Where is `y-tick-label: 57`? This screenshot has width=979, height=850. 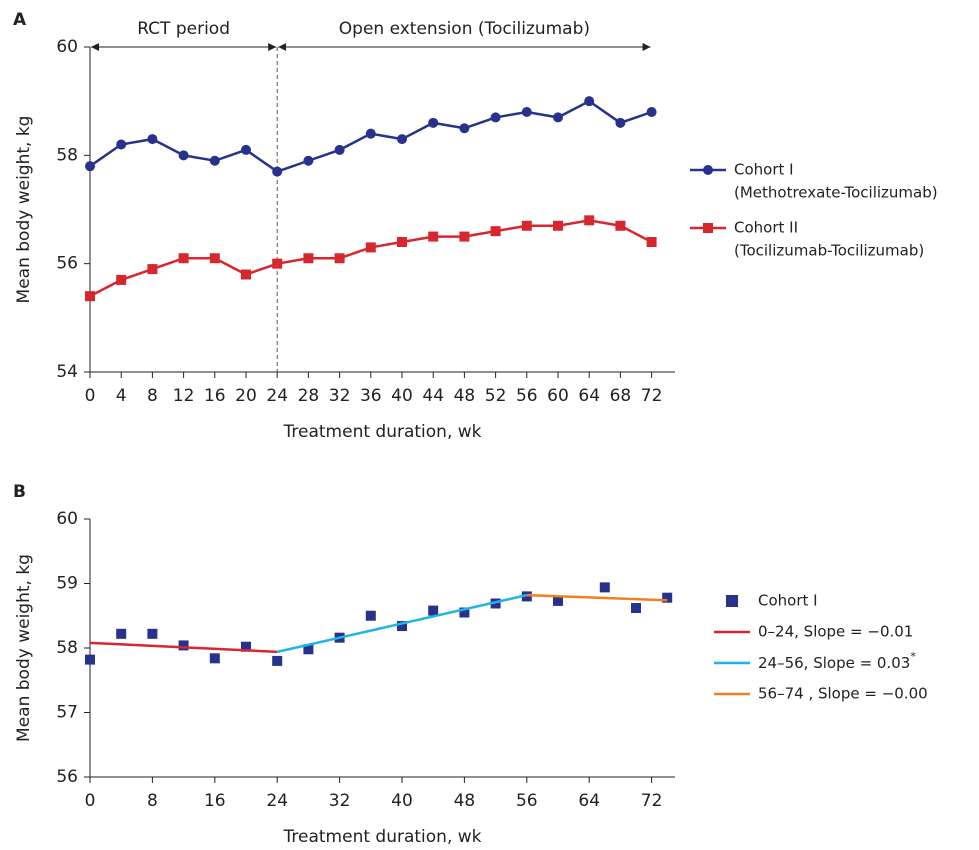
y-tick-label: 57 is located at coordinates (67, 713).